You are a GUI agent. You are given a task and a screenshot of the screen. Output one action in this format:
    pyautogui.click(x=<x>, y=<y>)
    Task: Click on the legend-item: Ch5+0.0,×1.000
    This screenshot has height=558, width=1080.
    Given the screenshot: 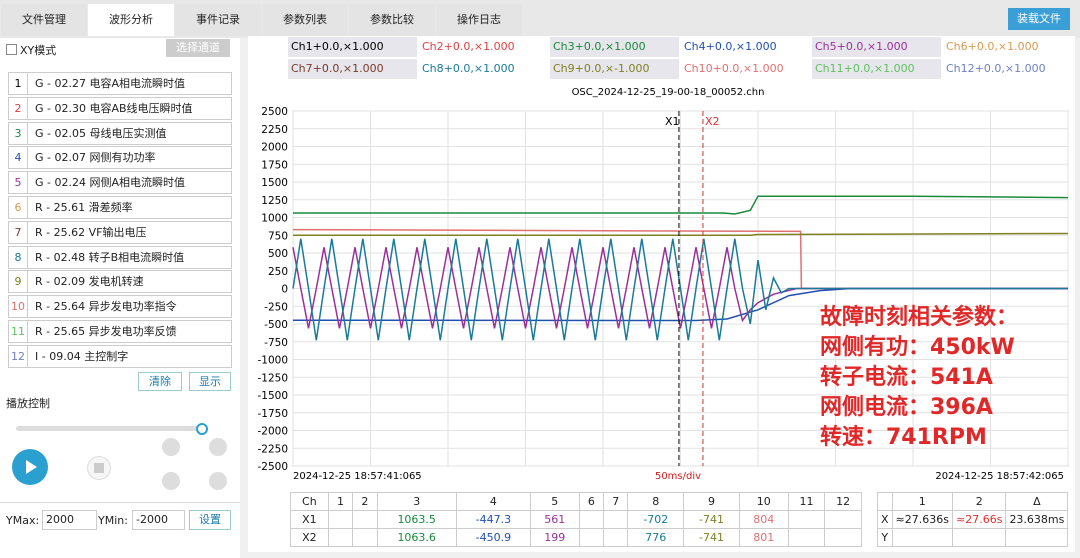 What is the action you would take?
    pyautogui.click(x=876, y=47)
    